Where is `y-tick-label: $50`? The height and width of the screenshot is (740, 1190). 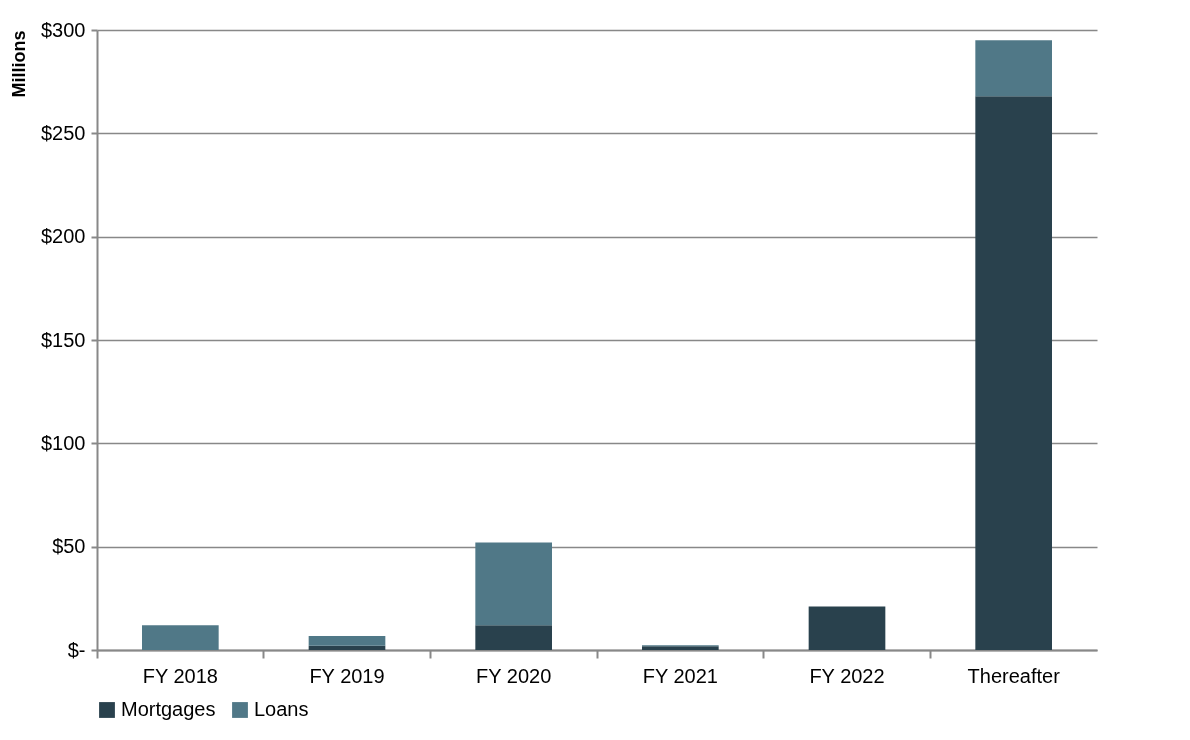
y-tick-label: $50 is located at coordinates (69, 546).